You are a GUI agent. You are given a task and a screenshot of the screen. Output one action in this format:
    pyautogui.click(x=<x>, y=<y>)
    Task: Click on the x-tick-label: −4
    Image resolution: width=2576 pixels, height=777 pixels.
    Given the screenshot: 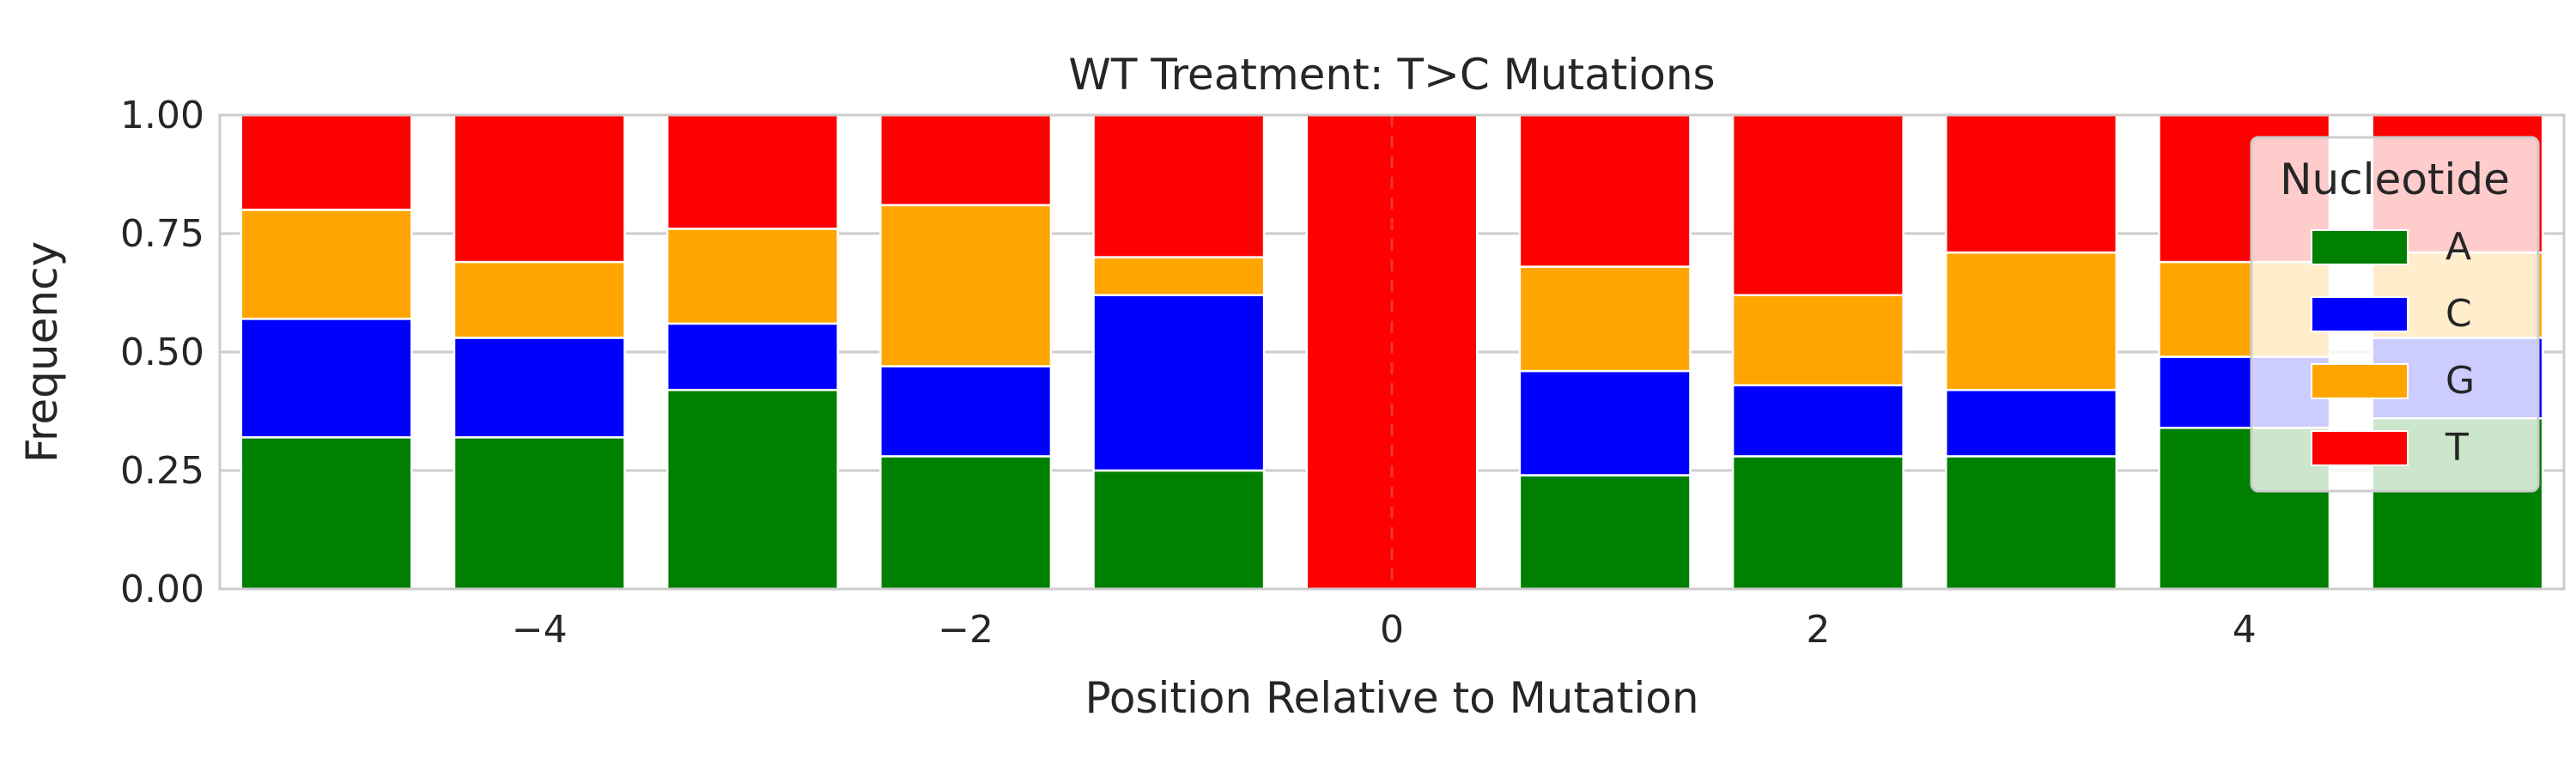 What is the action you would take?
    pyautogui.click(x=540, y=630)
    